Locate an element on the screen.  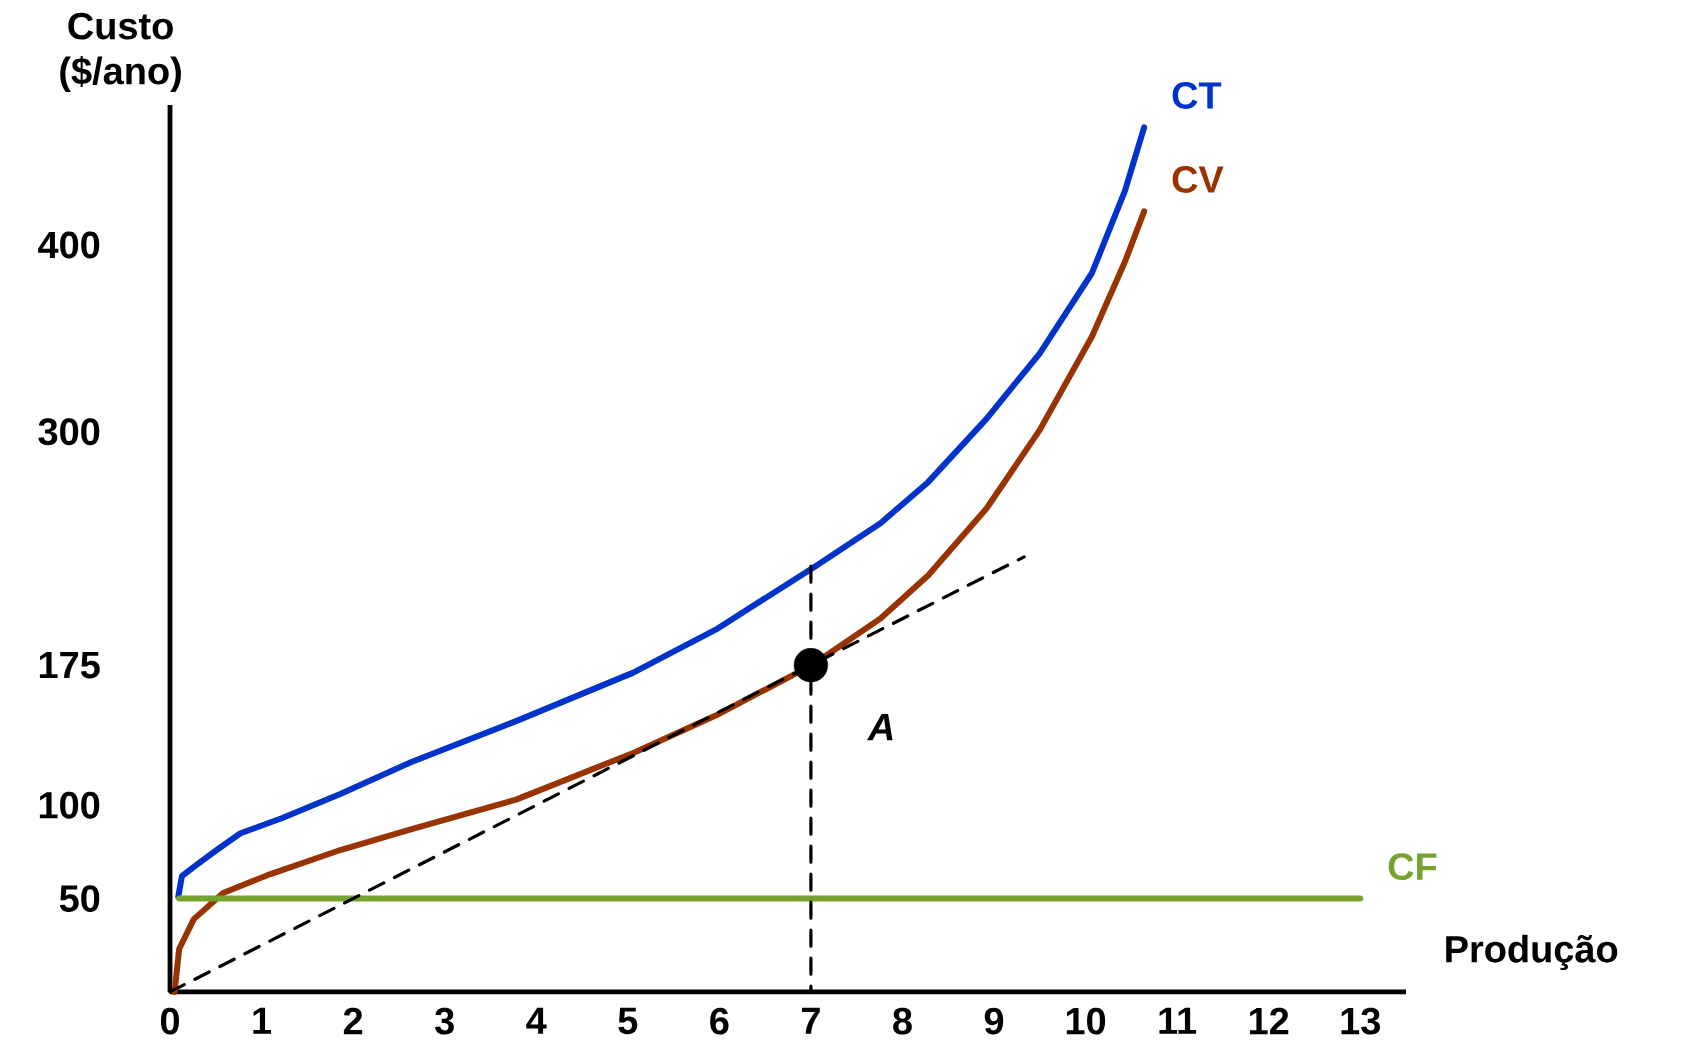
x-tick-label: 3 is located at coordinates (444, 1021).